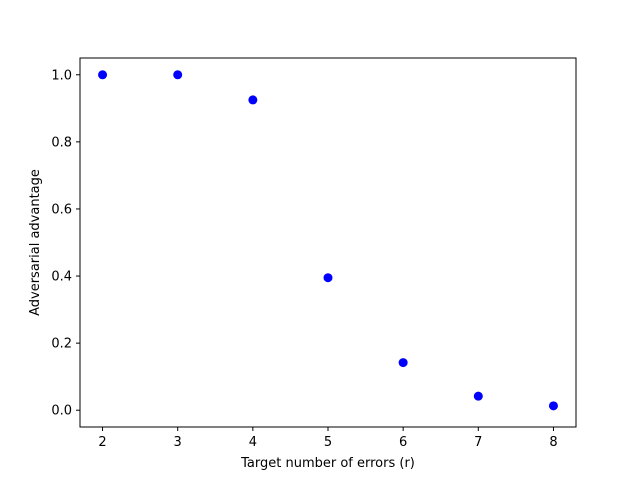  What do you see at coordinates (61, 277) in the screenshot?
I see `y-tick-label: 0.4` at bounding box center [61, 277].